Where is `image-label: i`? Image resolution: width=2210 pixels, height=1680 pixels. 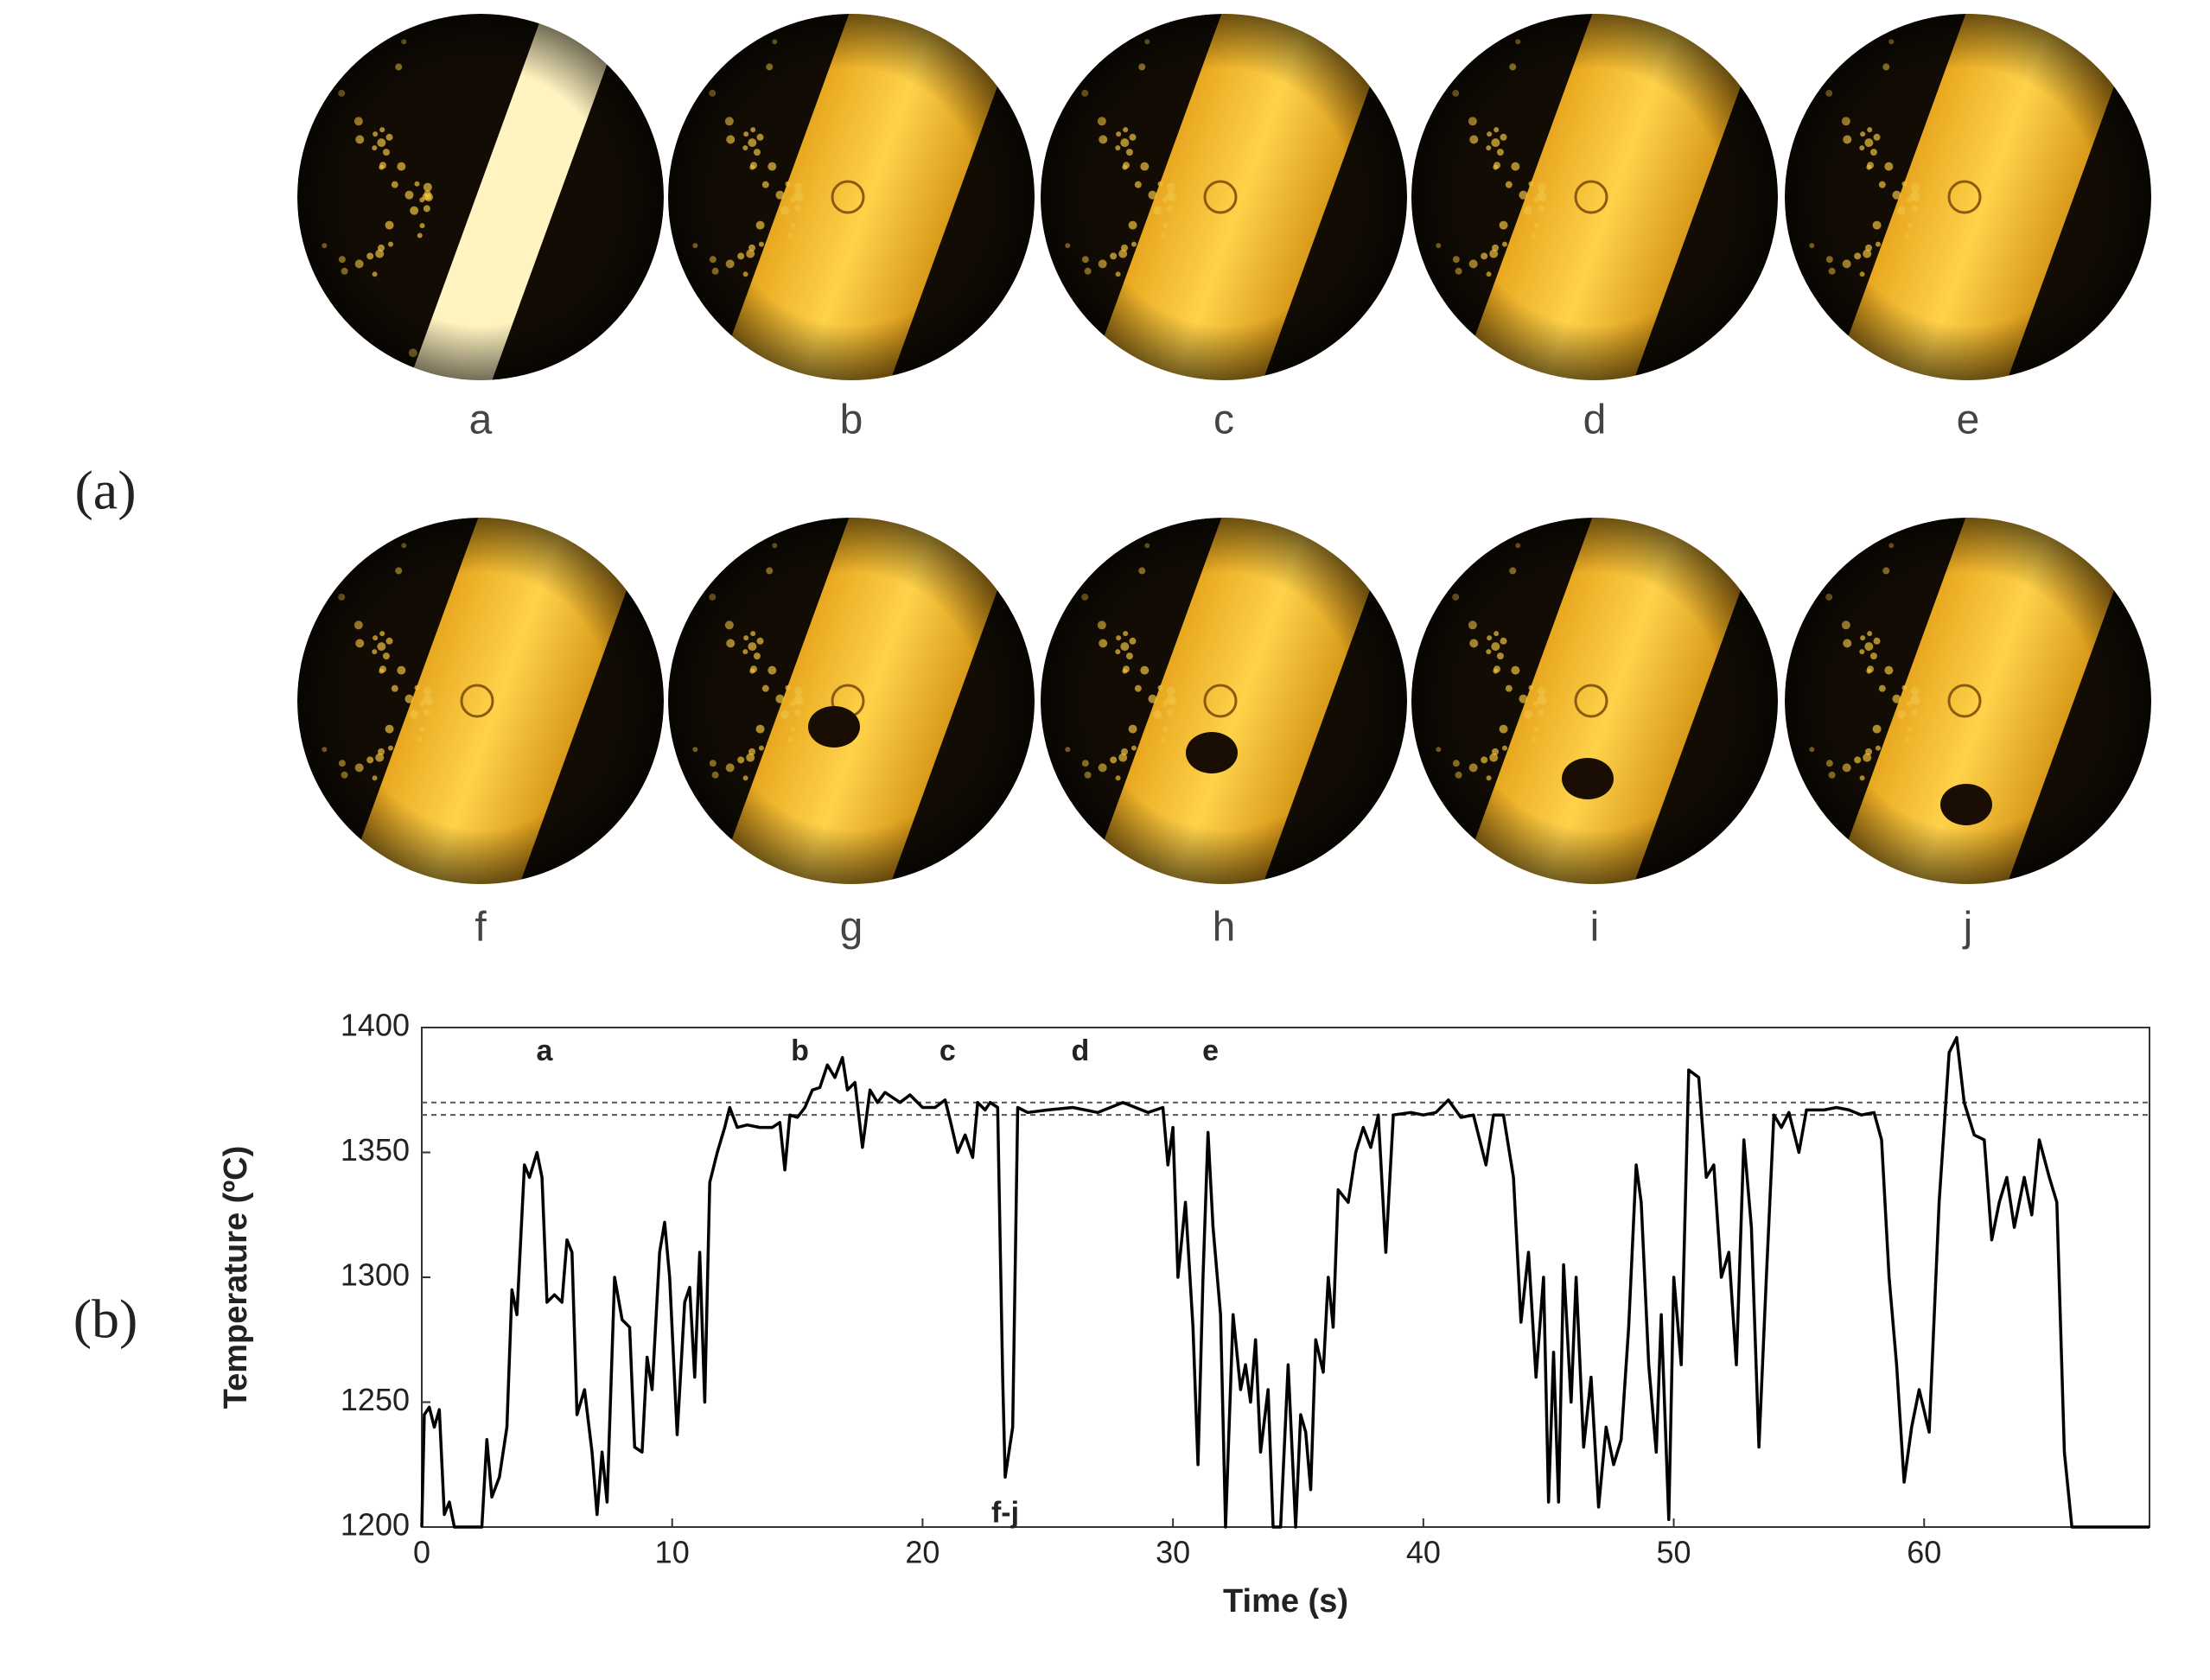 image-label: i is located at coordinates (1595, 928).